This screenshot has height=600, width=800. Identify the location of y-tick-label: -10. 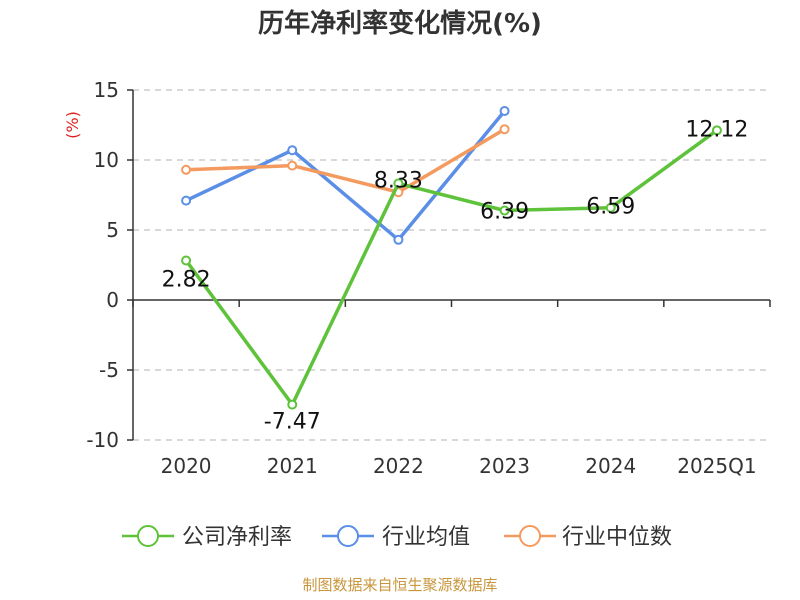
(102, 440).